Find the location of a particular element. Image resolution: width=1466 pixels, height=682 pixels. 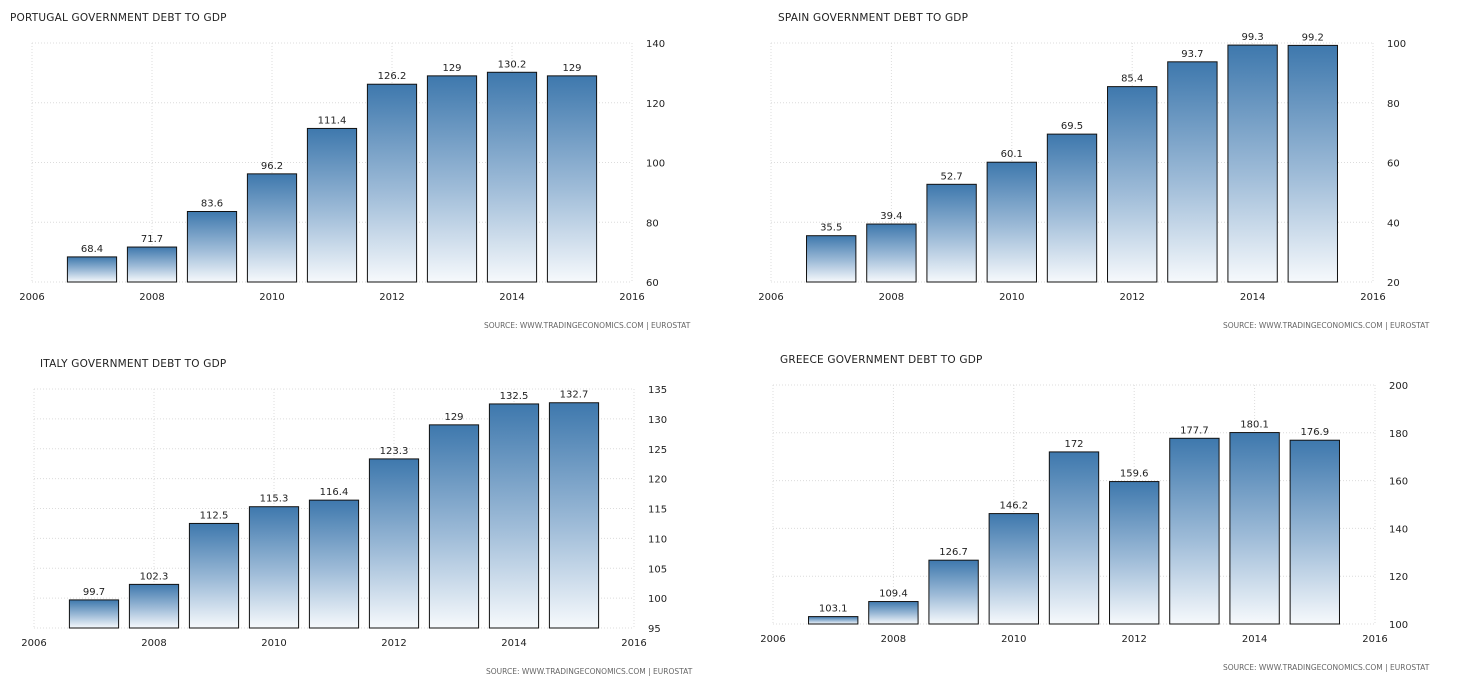

data-label: 99.7 is located at coordinates (94, 592).